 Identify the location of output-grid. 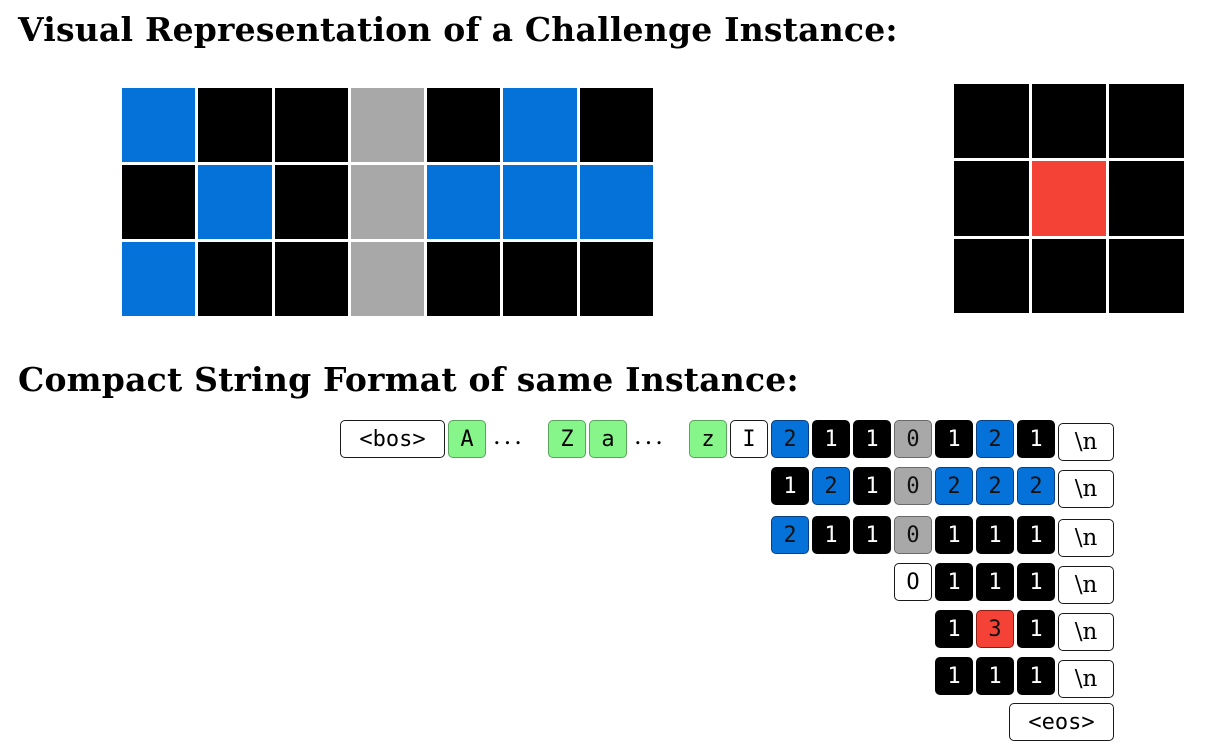
(1069, 198).